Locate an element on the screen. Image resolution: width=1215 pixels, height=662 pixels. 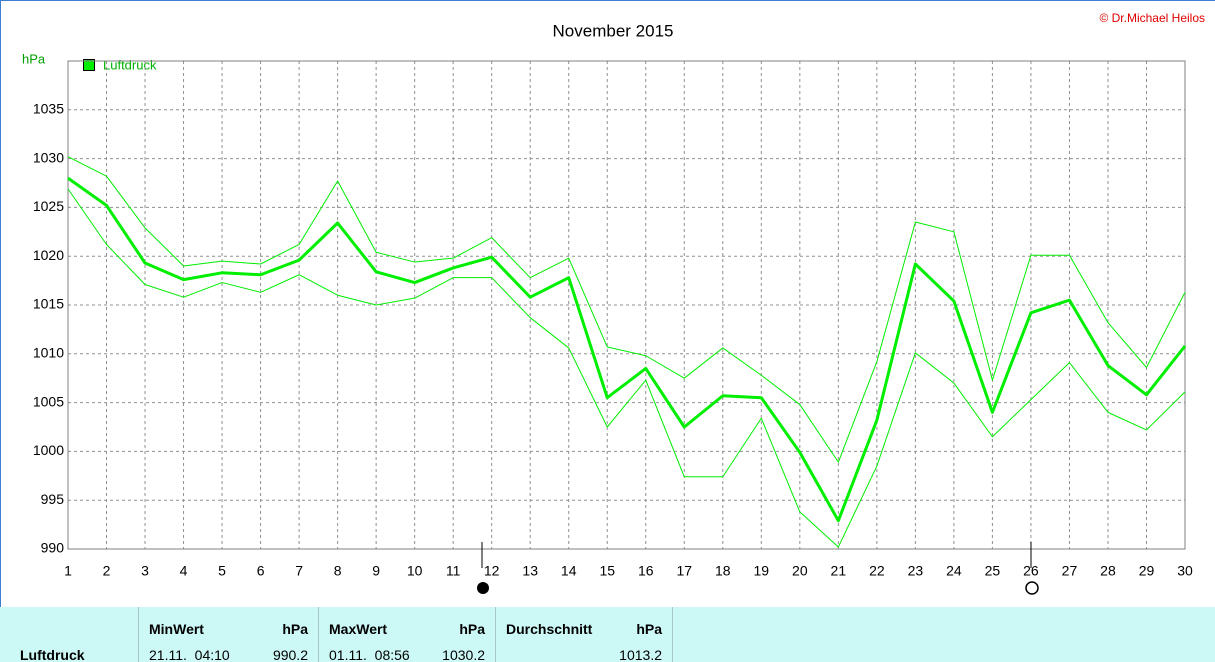
column-header: MinWert is located at coordinates (176, 629).